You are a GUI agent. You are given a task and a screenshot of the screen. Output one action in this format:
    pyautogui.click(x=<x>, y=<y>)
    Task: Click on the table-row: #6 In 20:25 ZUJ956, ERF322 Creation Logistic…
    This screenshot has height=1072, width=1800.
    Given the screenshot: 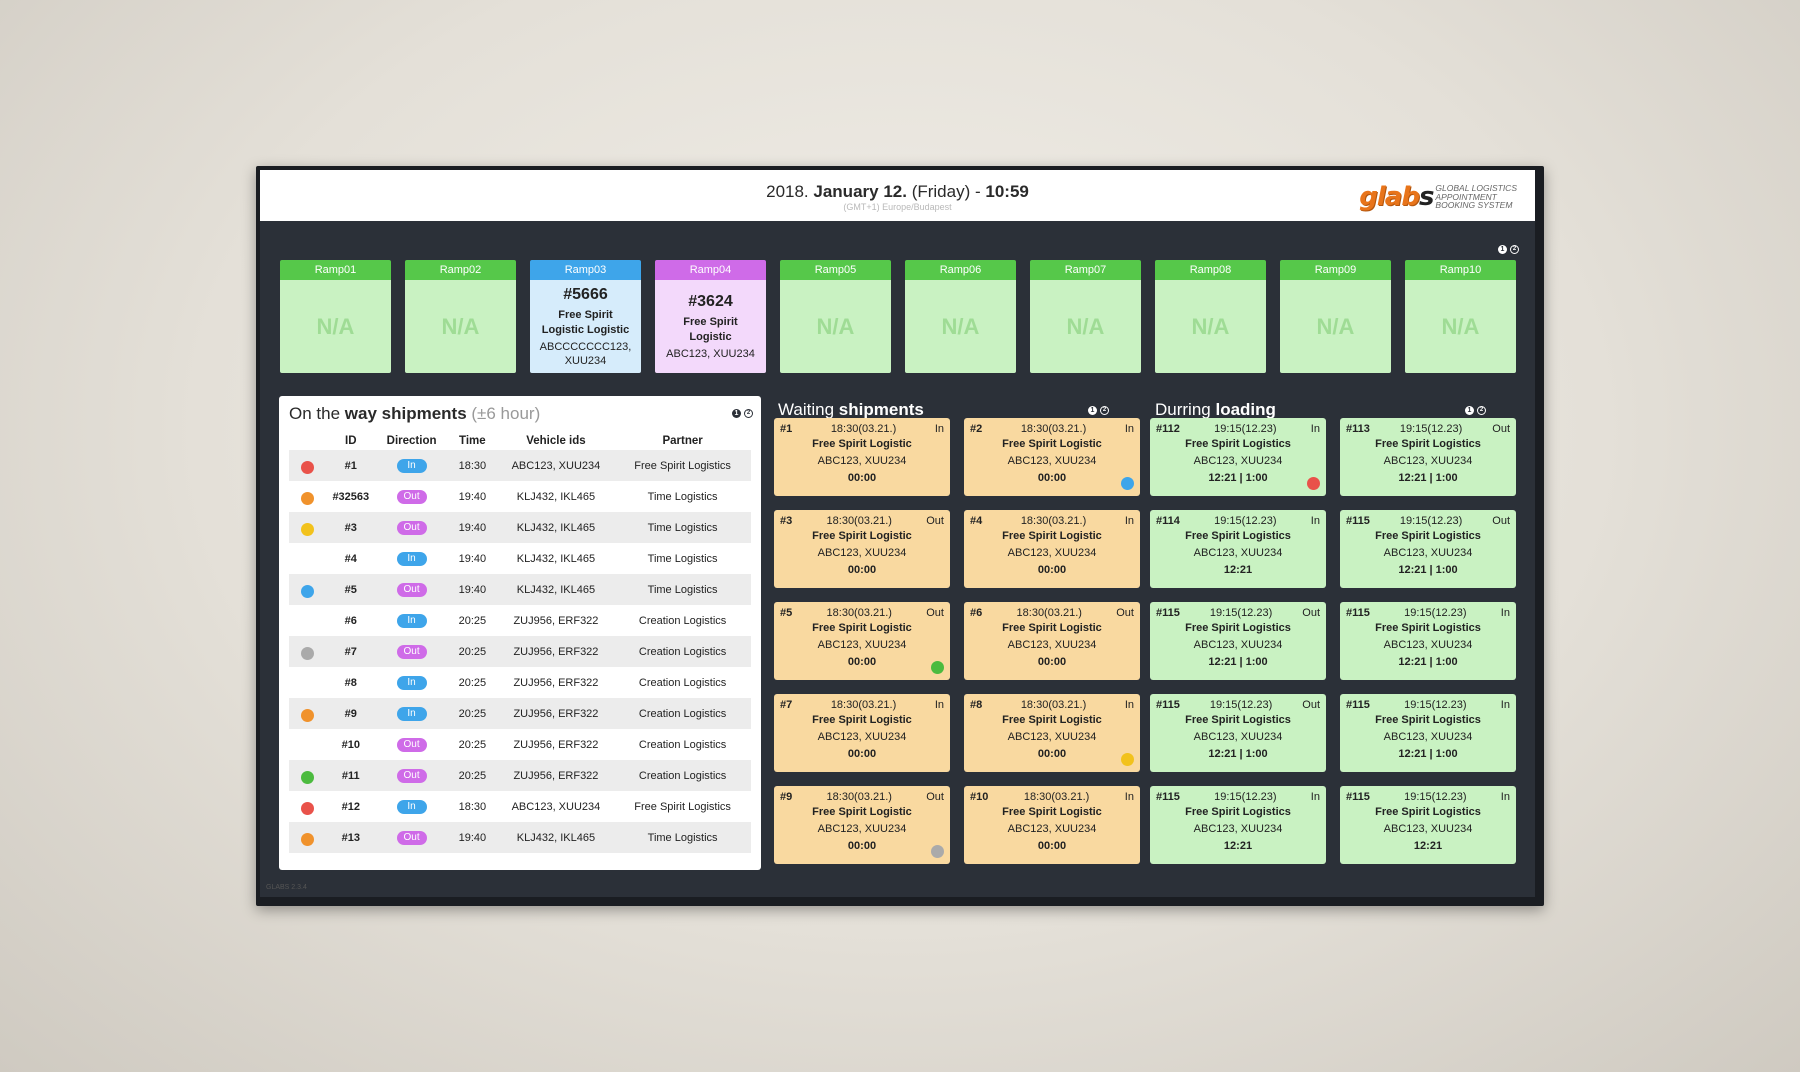 What is the action you would take?
    pyautogui.click(x=520, y=620)
    